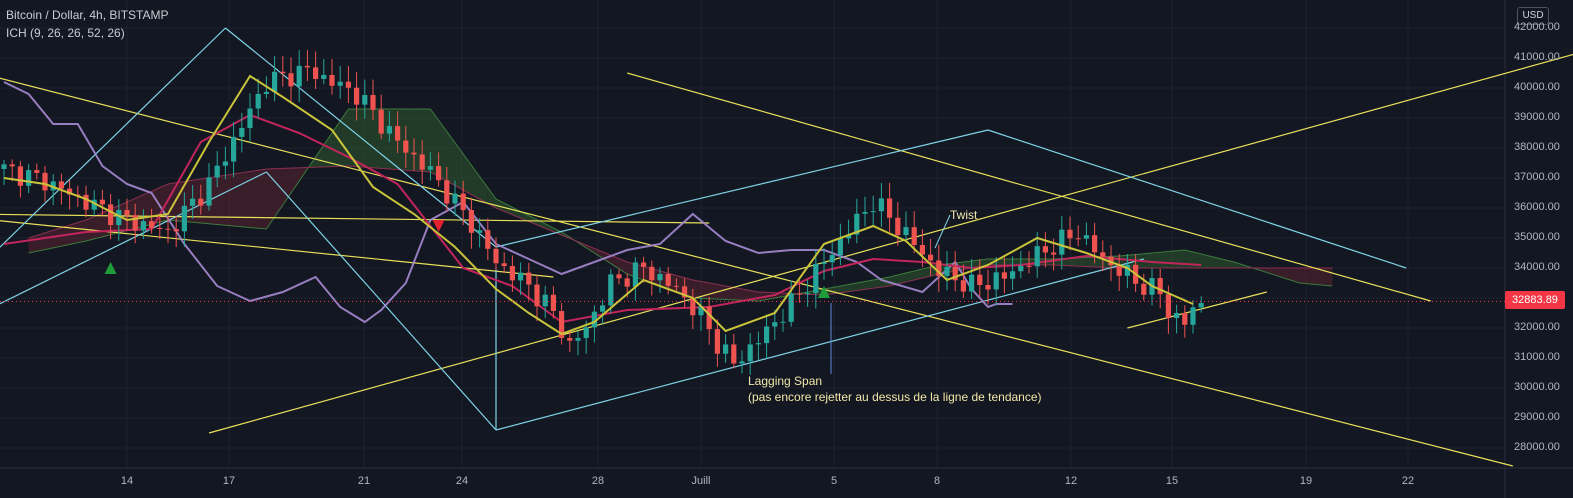 This screenshot has width=1573, height=498. I want to click on time-tick: 5, so click(834, 481).